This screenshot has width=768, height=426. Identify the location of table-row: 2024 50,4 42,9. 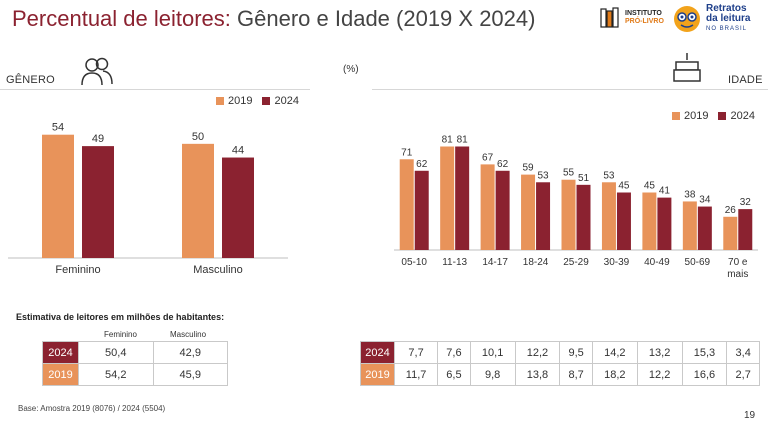
(135, 352).